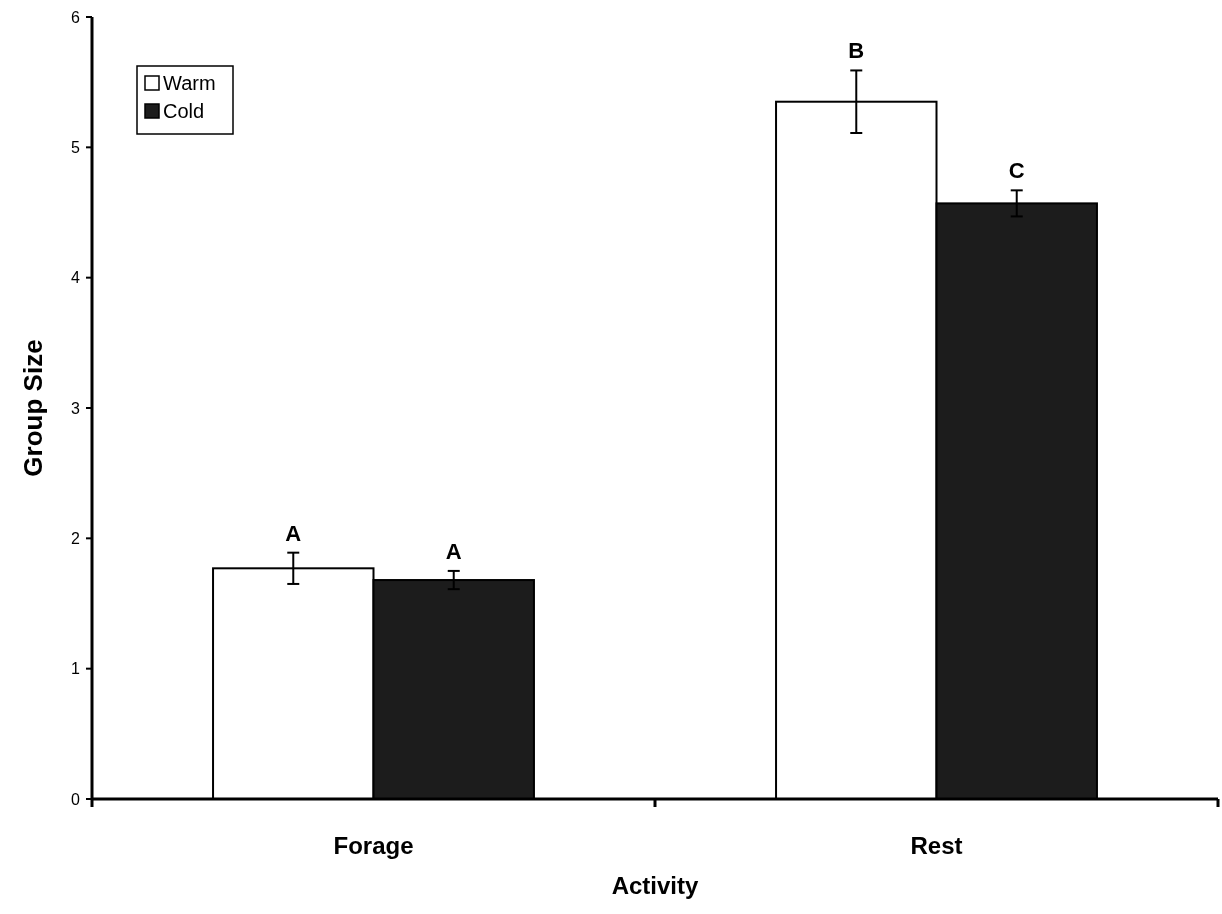 Image resolution: width=1222 pixels, height=914 pixels. I want to click on data-label: B, so click(856, 51).